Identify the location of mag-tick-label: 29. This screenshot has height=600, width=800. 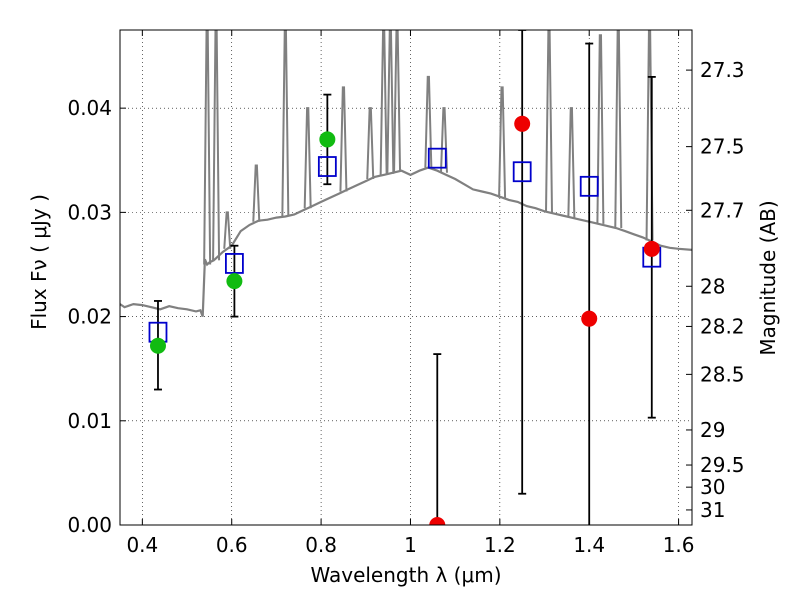
(712, 430).